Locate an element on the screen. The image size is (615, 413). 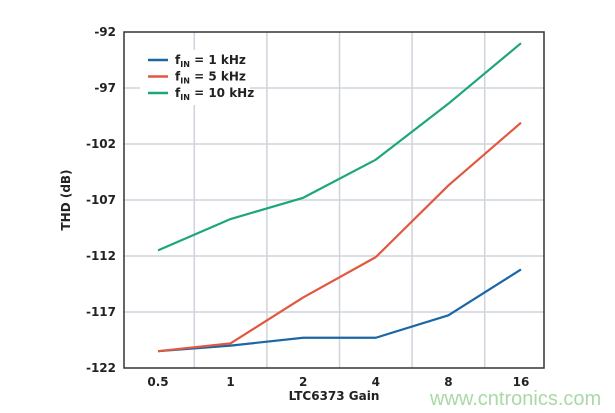
y-tick-label: -107 is located at coordinates (101, 200).